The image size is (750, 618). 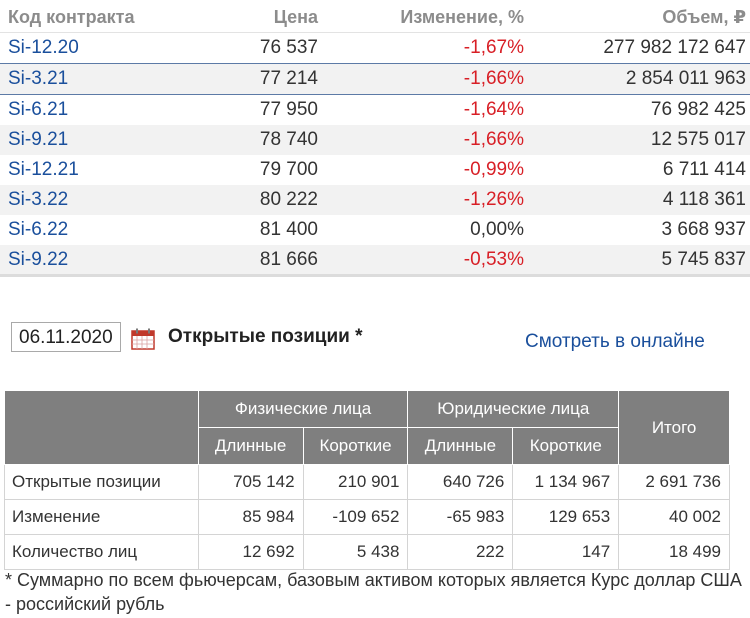 What do you see at coordinates (66, 337) in the screenshot?
I see `date-input: 06.11.2020` at bounding box center [66, 337].